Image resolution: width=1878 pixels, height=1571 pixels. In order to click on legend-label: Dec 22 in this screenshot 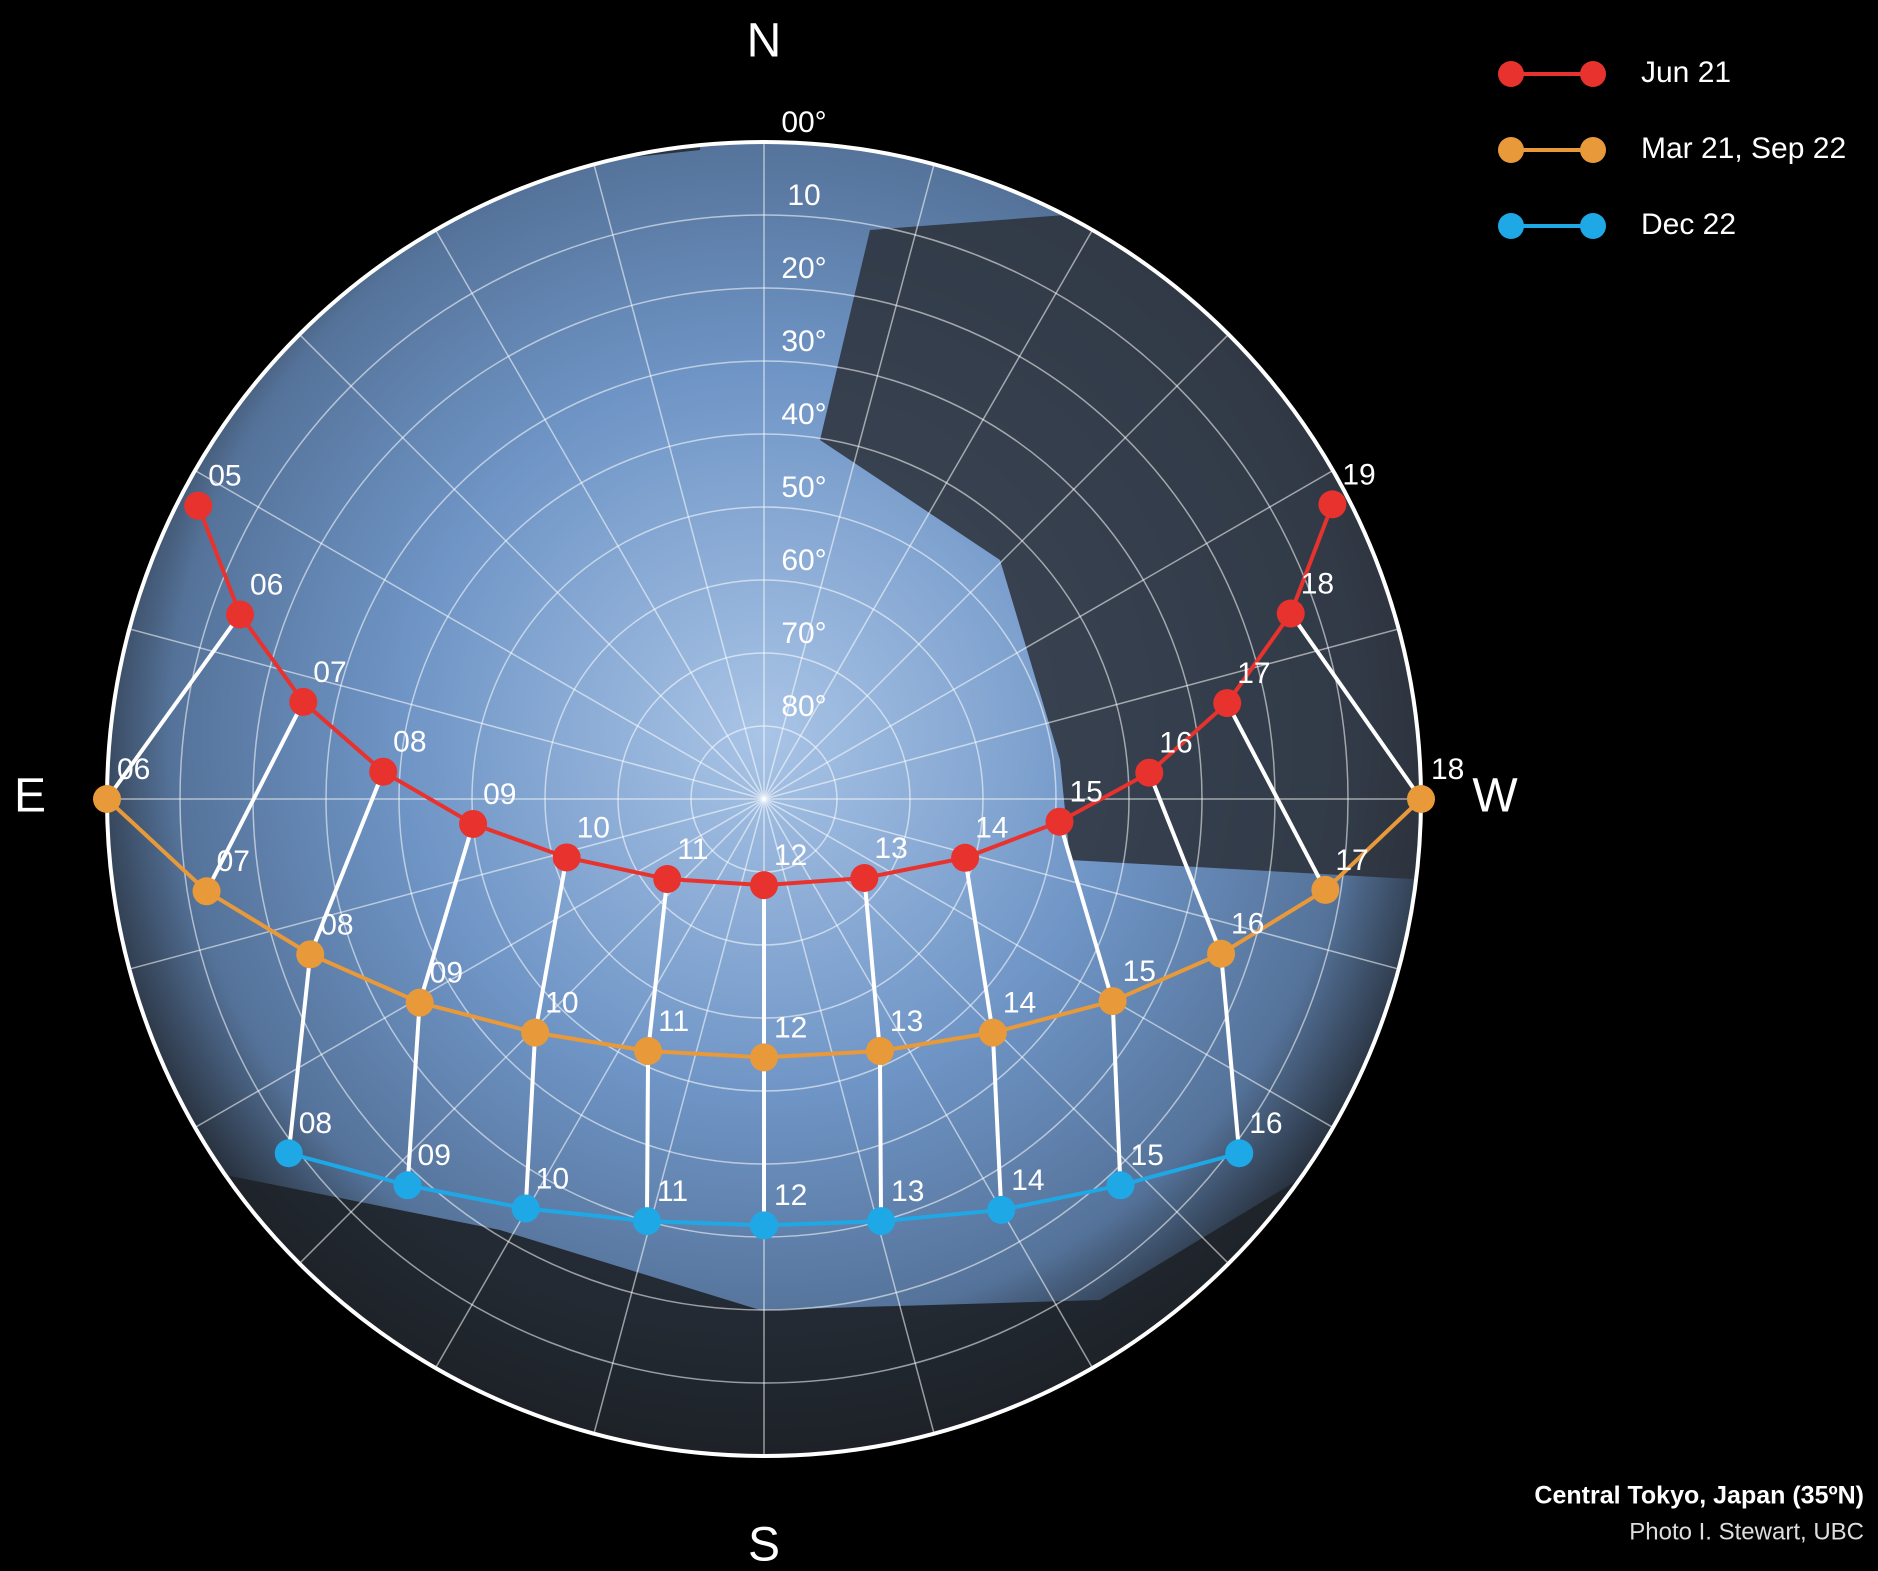, I will do `click(1688, 224)`.